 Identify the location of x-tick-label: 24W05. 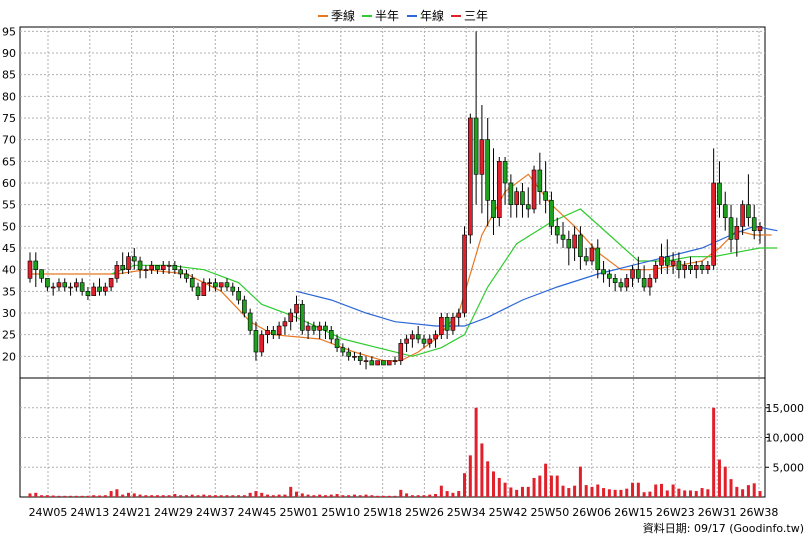
(48, 512).